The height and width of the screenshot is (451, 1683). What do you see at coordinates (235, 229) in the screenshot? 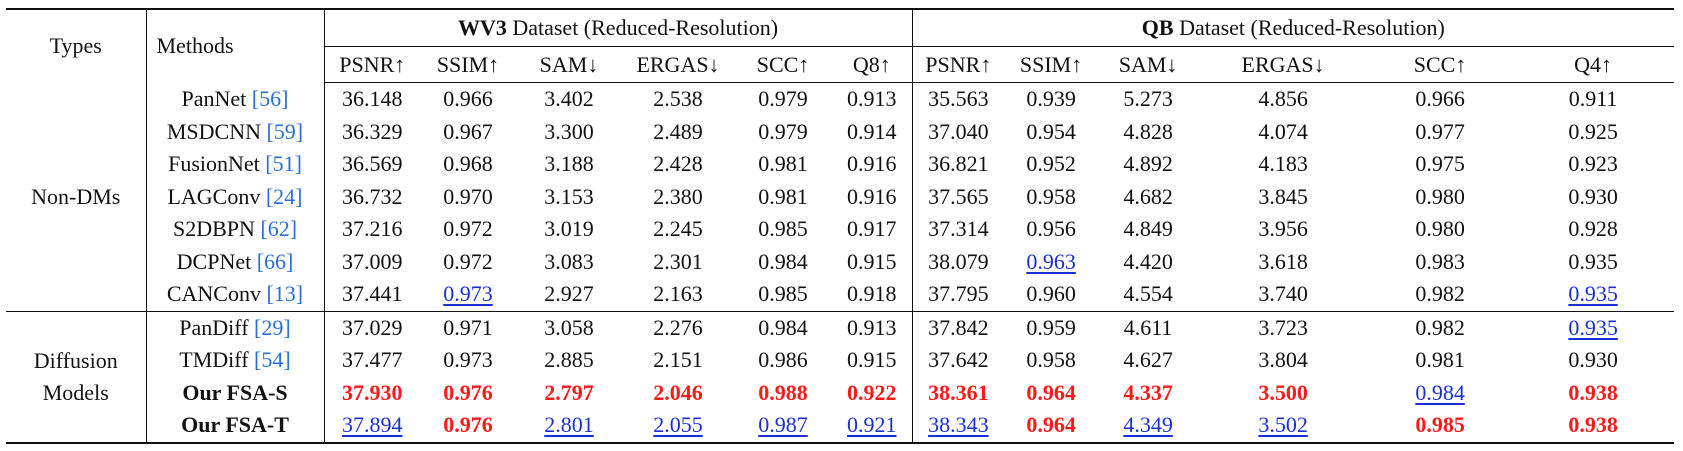
I see `method-cell: S2DBPN [62]` at bounding box center [235, 229].